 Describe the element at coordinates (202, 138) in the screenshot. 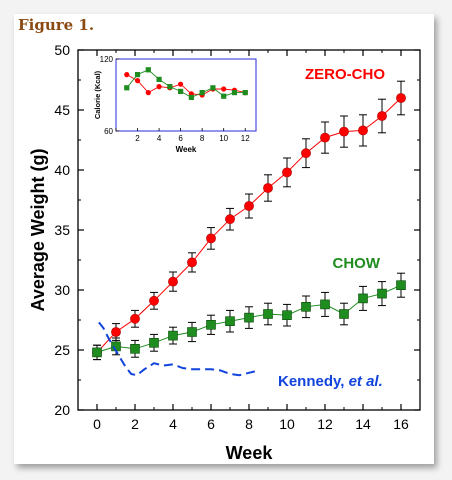

I see `inset-x-tick-label: 8` at that location.